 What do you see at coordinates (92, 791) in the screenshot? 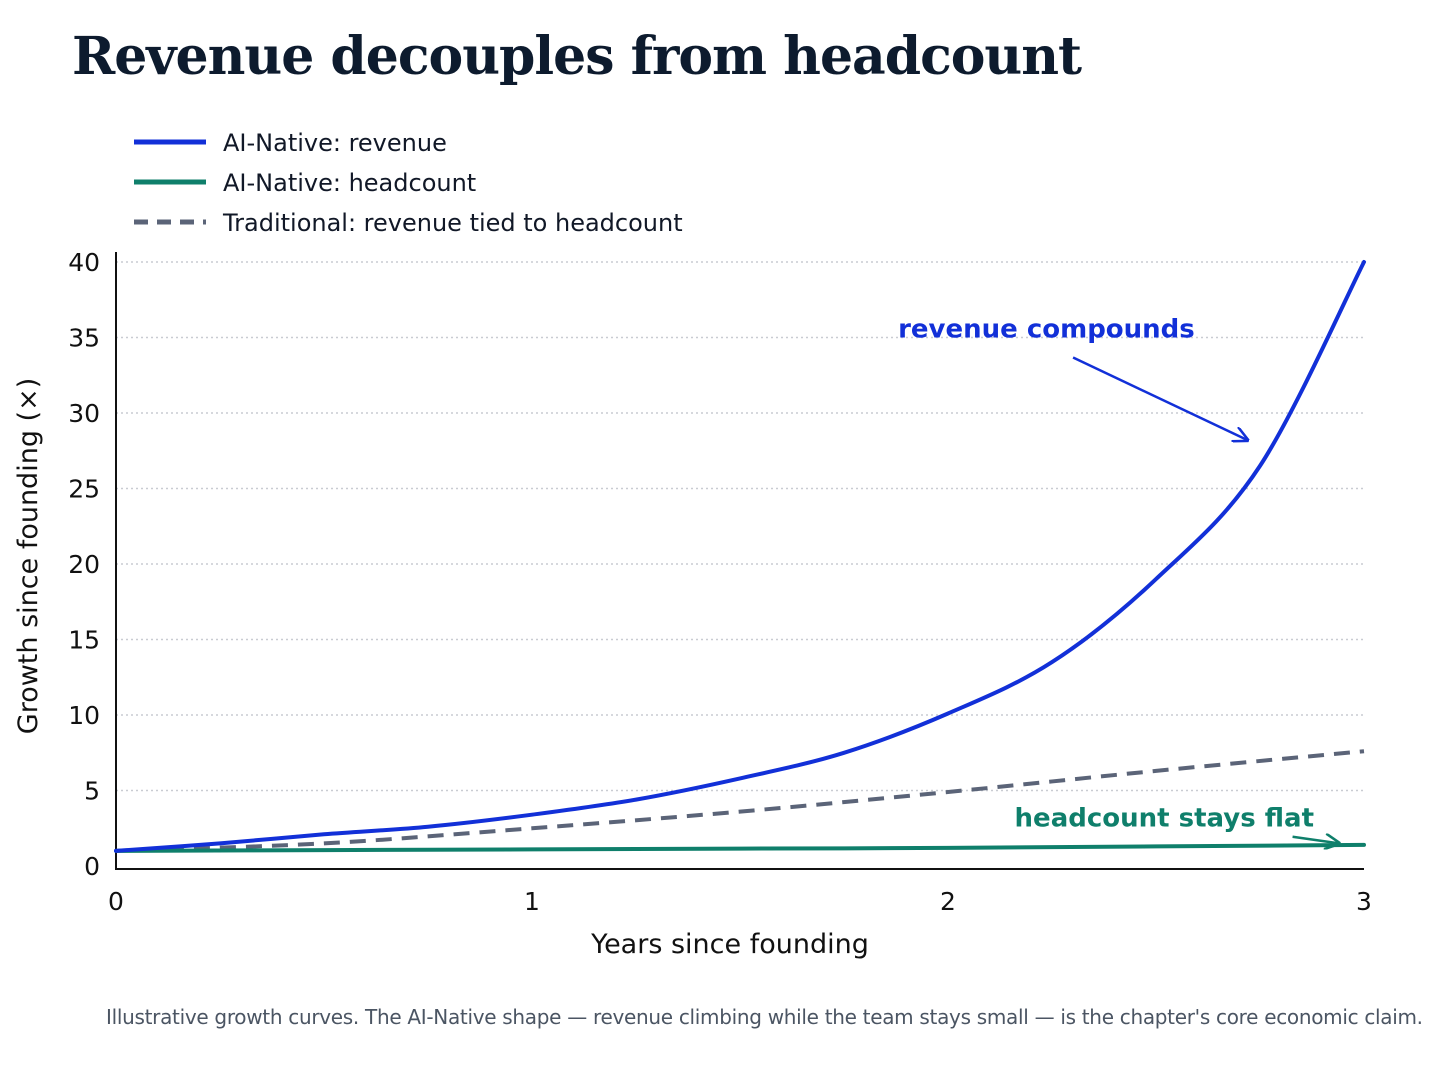
I see `y-tick-5: 5` at bounding box center [92, 791].